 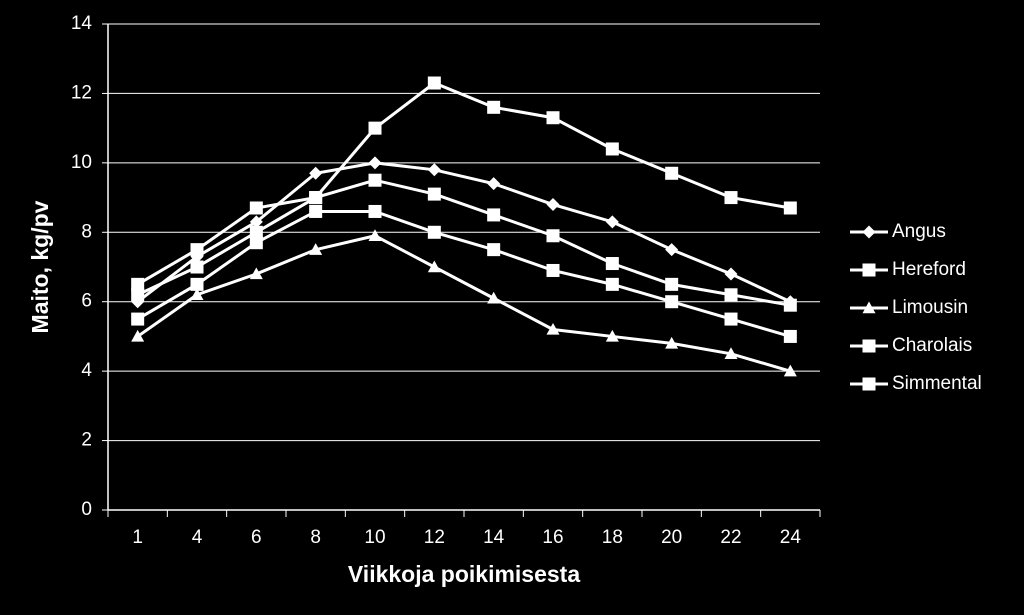 I want to click on legend-label: Limousin, so click(x=930, y=307).